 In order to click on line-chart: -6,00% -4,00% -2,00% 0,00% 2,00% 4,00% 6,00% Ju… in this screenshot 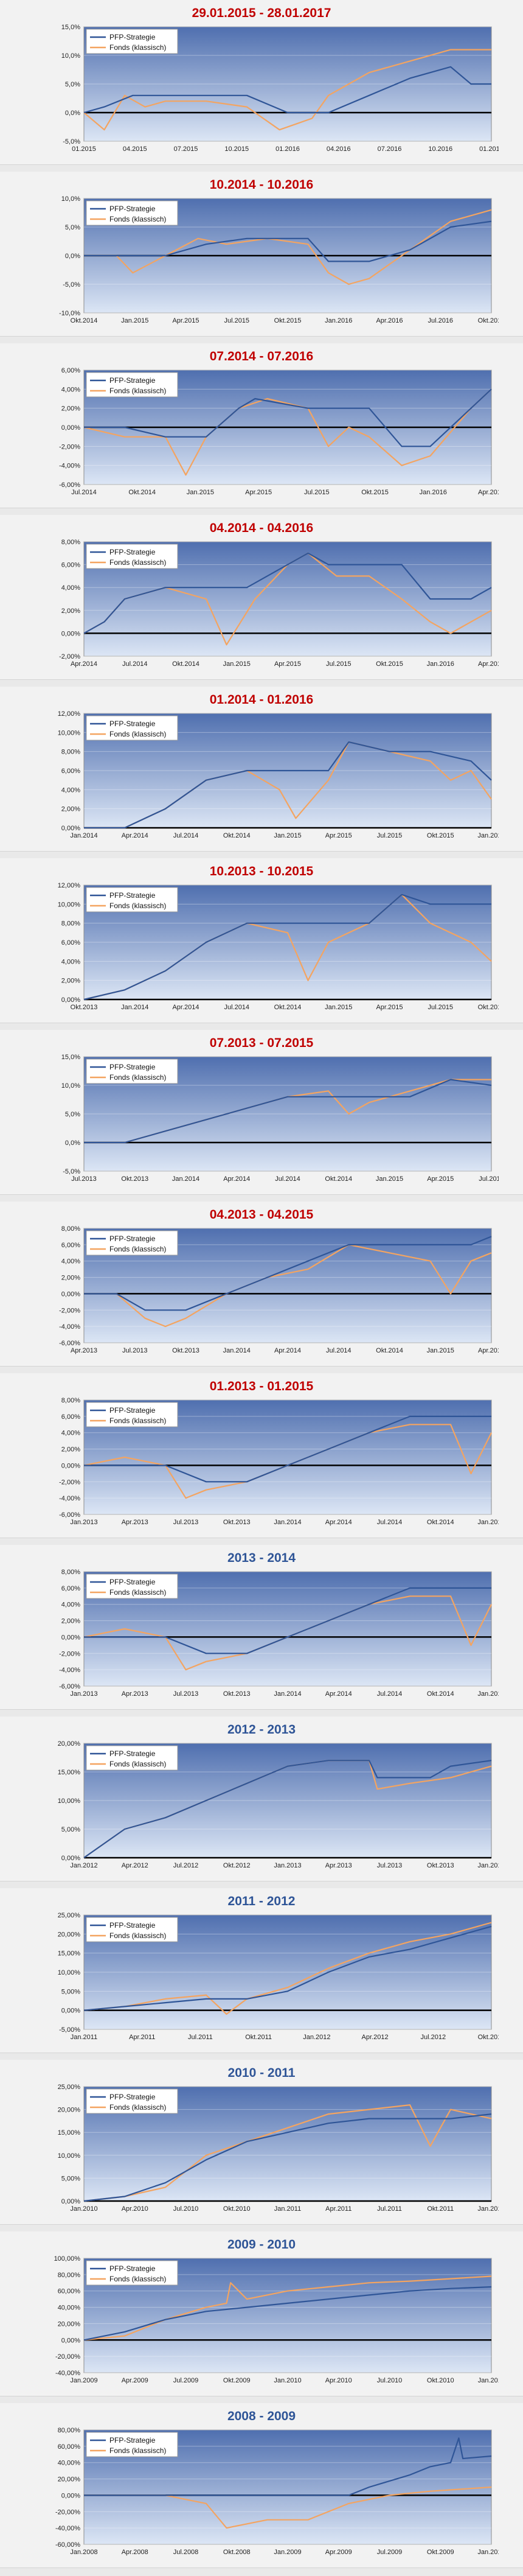, I will do `click(279, 431)`.